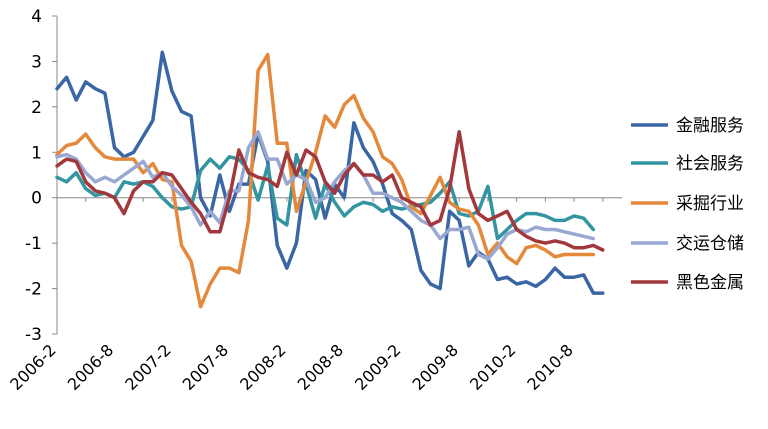  What do you see at coordinates (36, 17) in the screenshot?
I see `y-tick-label: 4` at bounding box center [36, 17].